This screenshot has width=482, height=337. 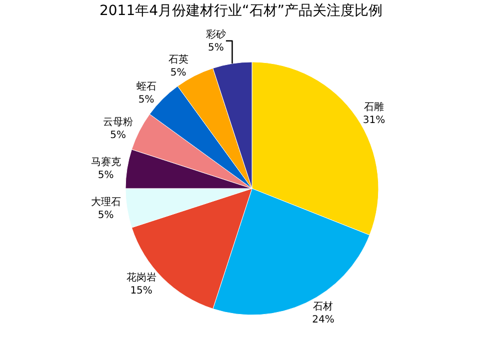 What do you see at coordinates (146, 86) in the screenshot?
I see `slice-label: 蛭石` at bounding box center [146, 86].